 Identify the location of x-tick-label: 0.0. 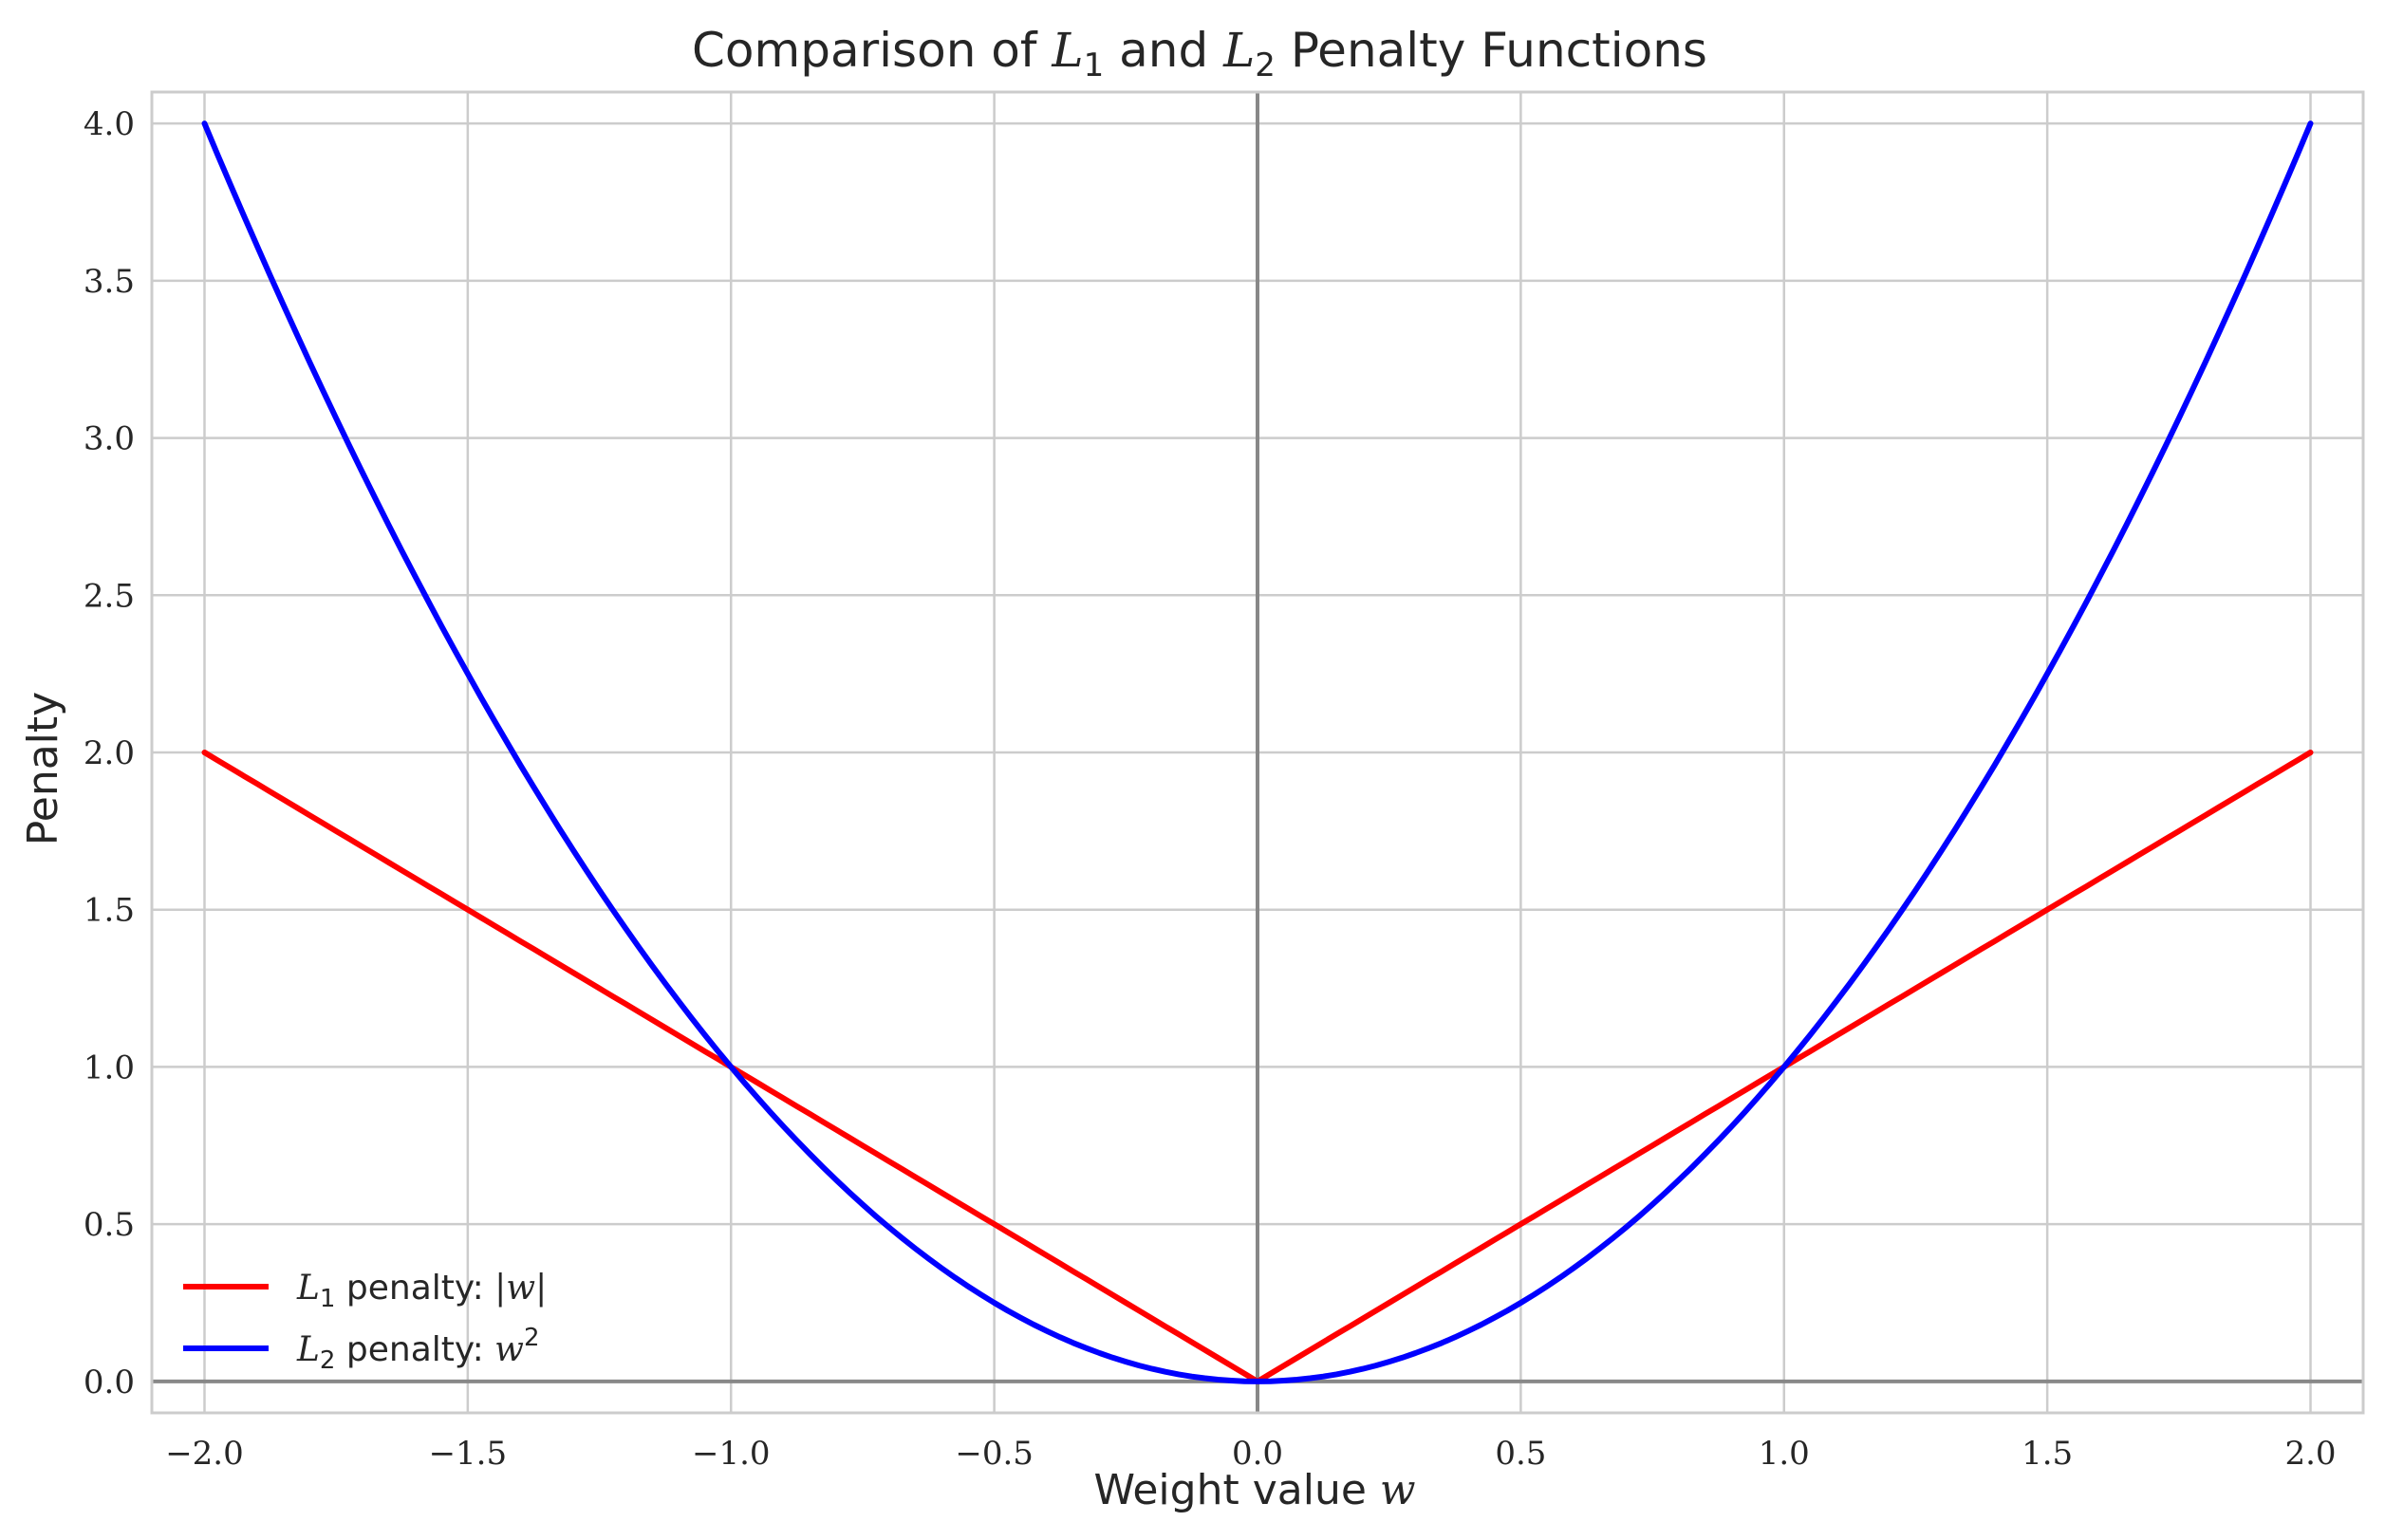
(1257, 1454).